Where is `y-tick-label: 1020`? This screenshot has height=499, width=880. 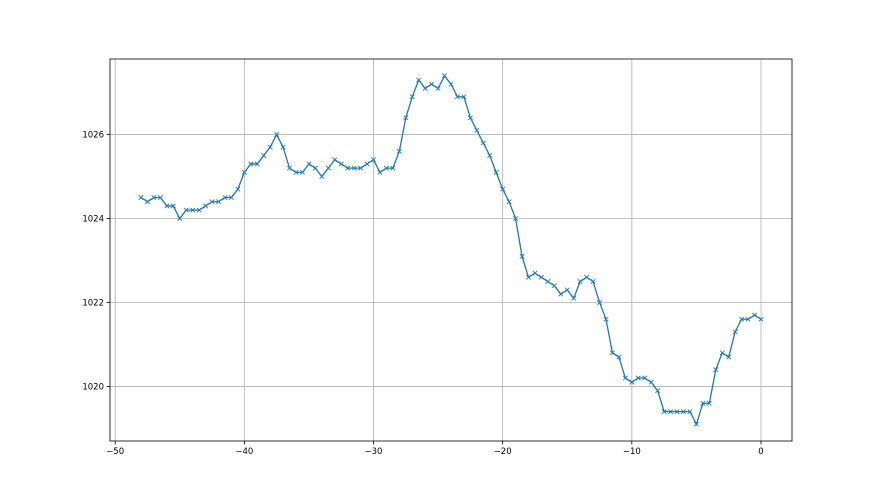 y-tick-label: 1020 is located at coordinates (93, 387).